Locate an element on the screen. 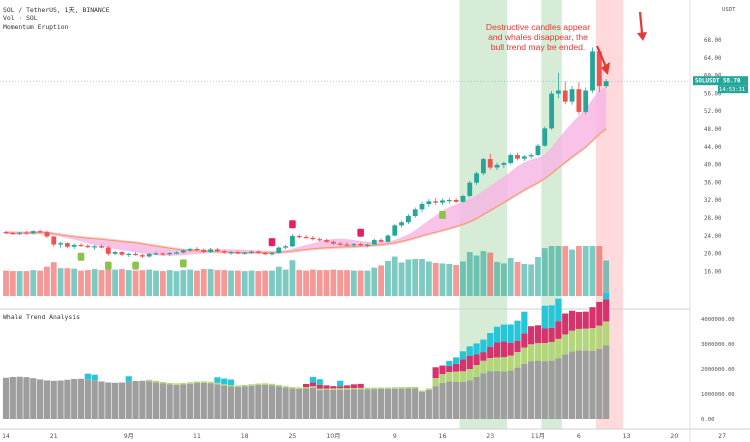 This screenshot has height=442, width=750. symbol-legend: SOL / TetherUS, 1天, BINANCE is located at coordinates (56, 10).